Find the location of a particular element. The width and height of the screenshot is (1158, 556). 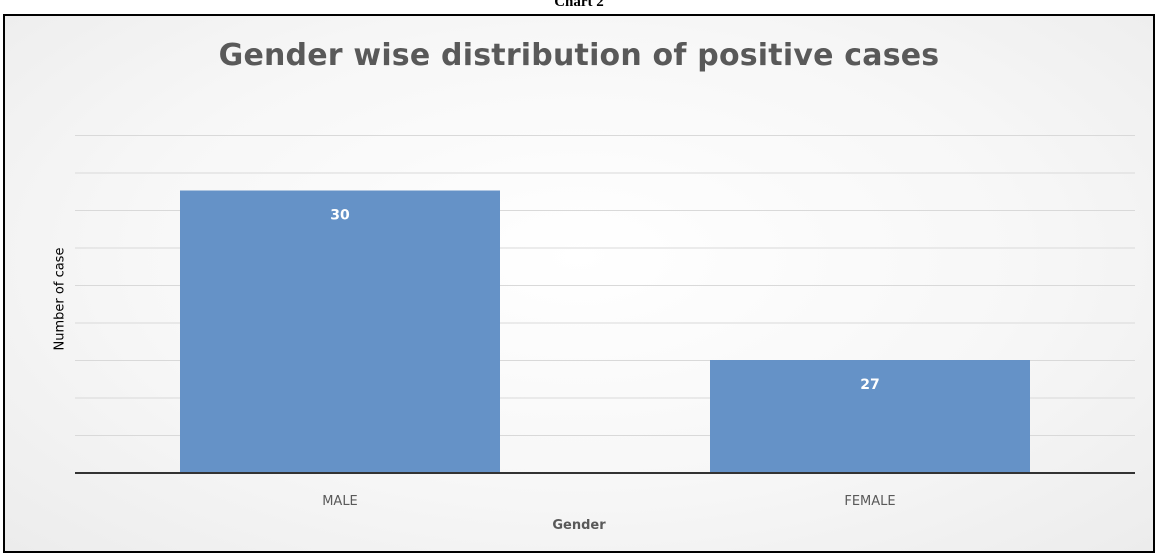

bar-male is located at coordinates (340, 331).